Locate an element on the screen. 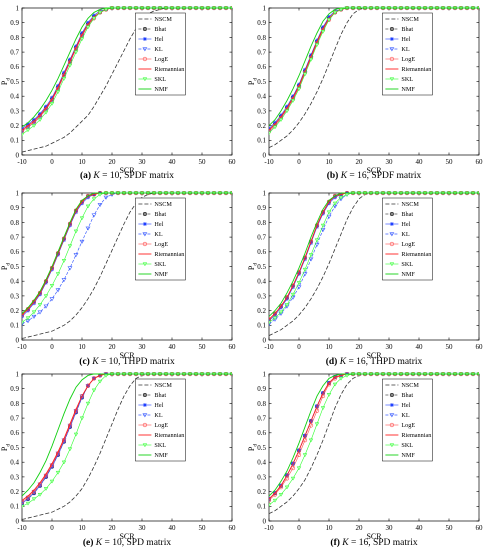 Image resolution: width=489 pixels, height=550 pixels. legend-entry-loge: LogE is located at coordinates (408, 244).